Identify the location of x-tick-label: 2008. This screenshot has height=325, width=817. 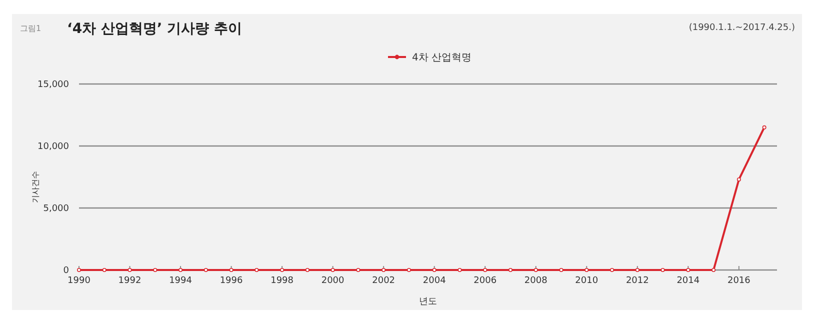
(536, 281).